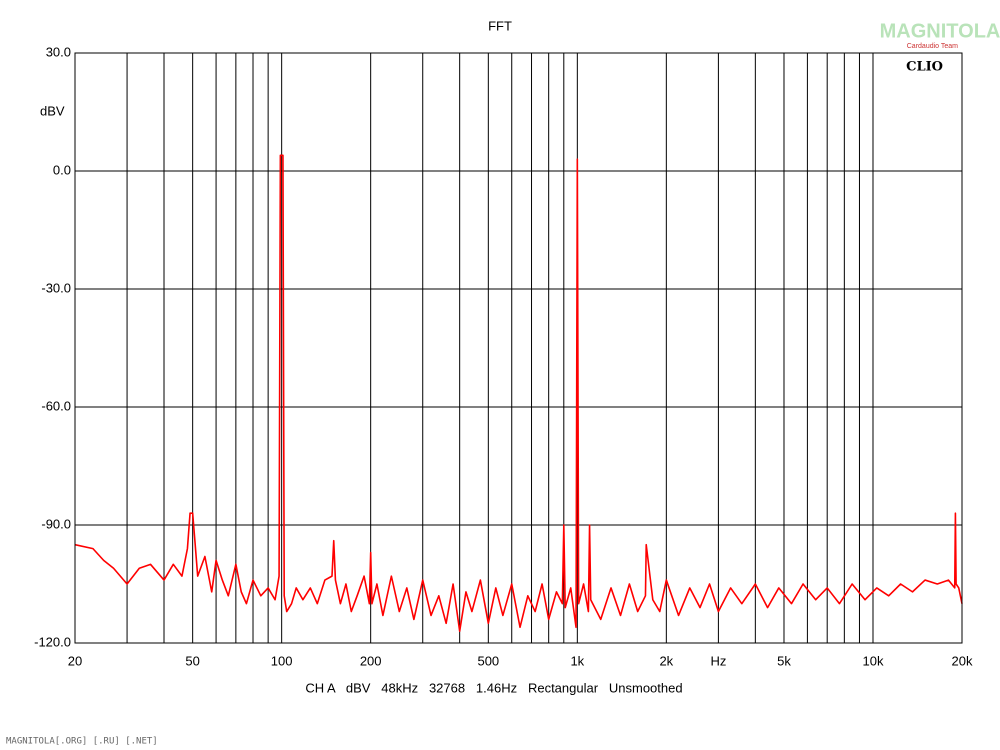  What do you see at coordinates (52, 641) in the screenshot?
I see `y-tick-label: -120.0` at bounding box center [52, 641].